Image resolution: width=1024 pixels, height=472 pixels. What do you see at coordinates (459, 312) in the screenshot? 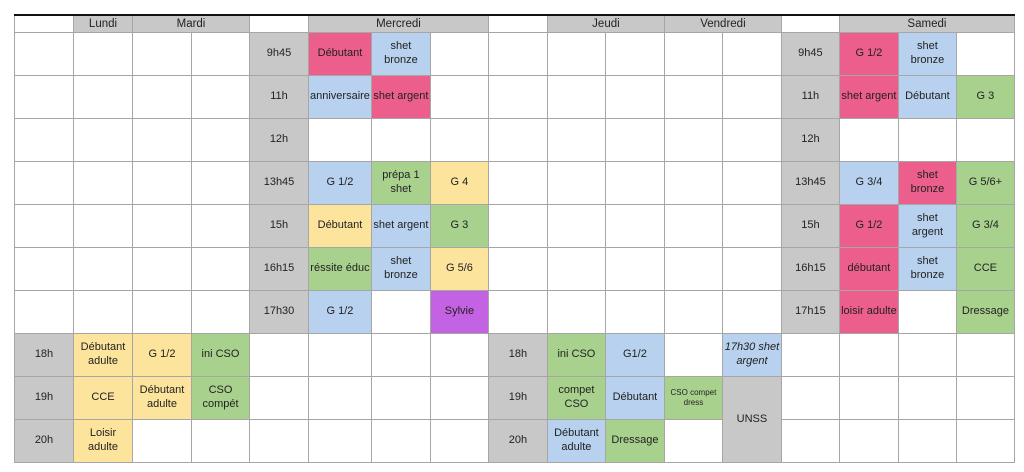
I see `class-cell: Sylvie` at bounding box center [459, 312].